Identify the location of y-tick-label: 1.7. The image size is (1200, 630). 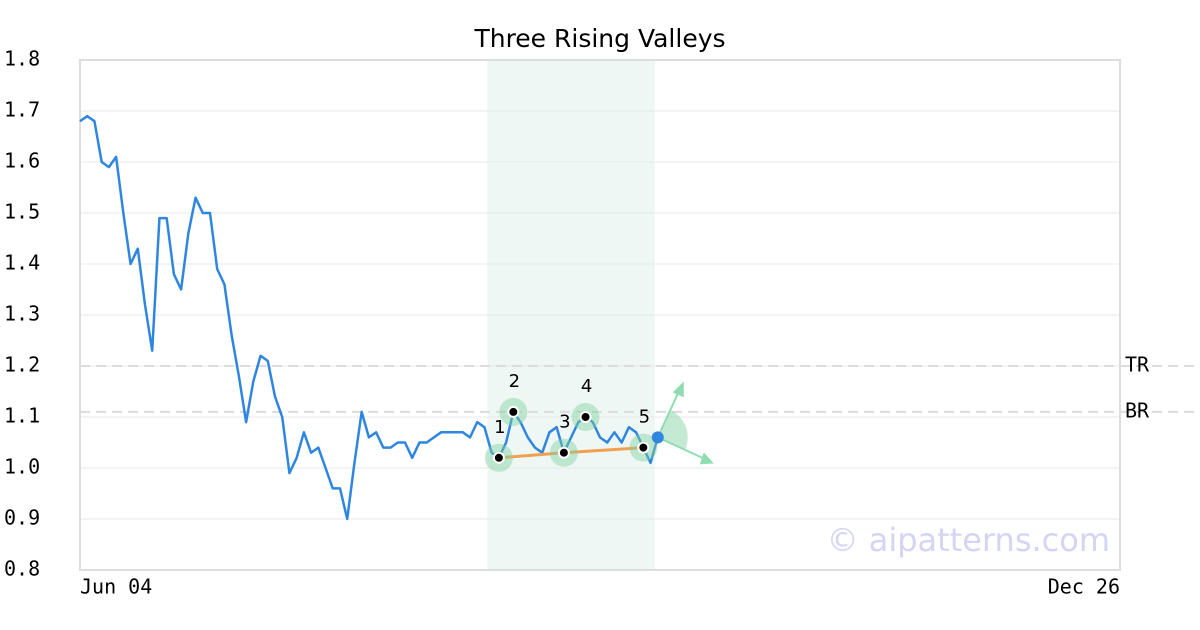
(22, 110).